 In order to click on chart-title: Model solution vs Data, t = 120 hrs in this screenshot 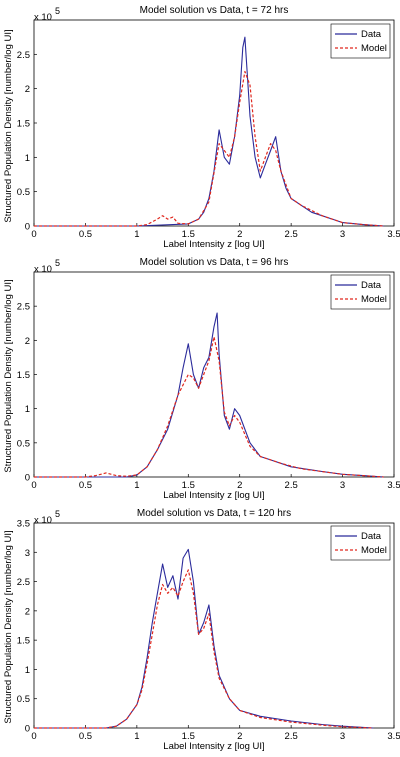, I will do `click(214, 513)`.